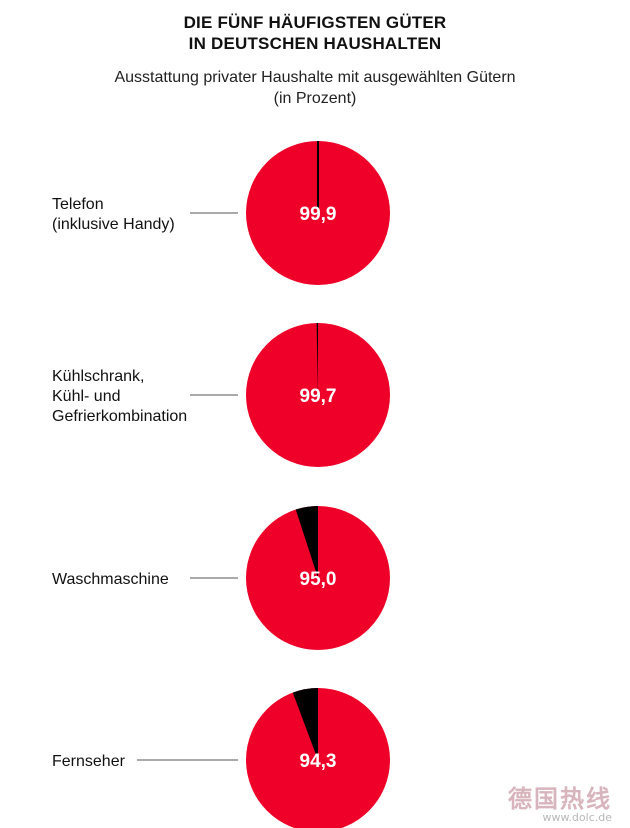  I want to click on category-label: Waschmaschine, so click(110, 579).